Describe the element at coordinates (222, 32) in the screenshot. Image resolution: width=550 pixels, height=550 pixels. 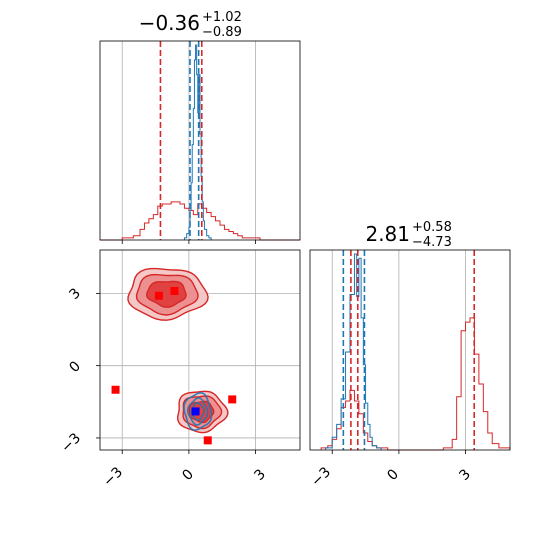
I see `top-title-minus: −0.89` at that location.